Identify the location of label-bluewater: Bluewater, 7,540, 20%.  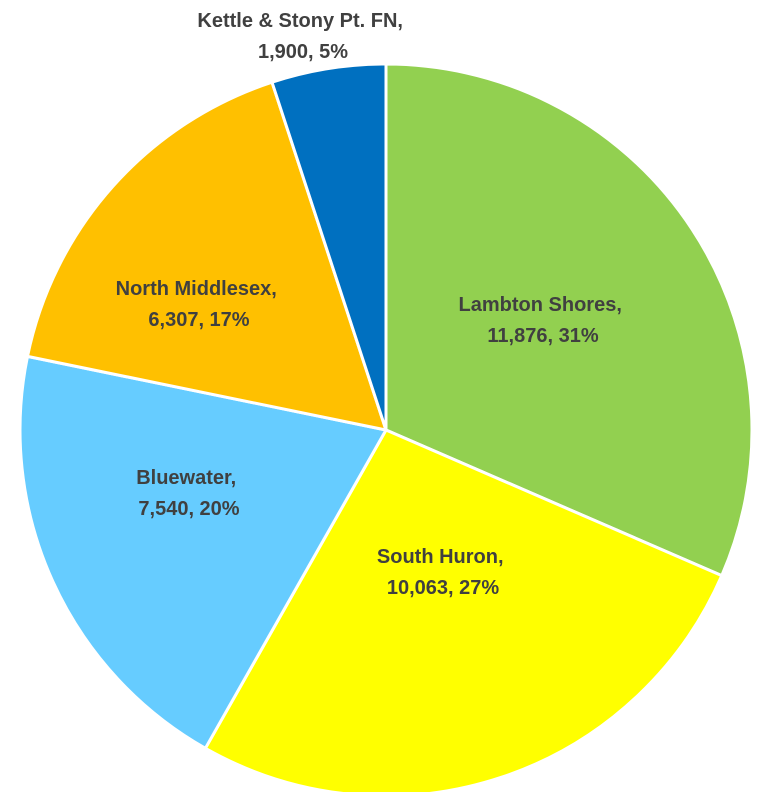
(189, 493).